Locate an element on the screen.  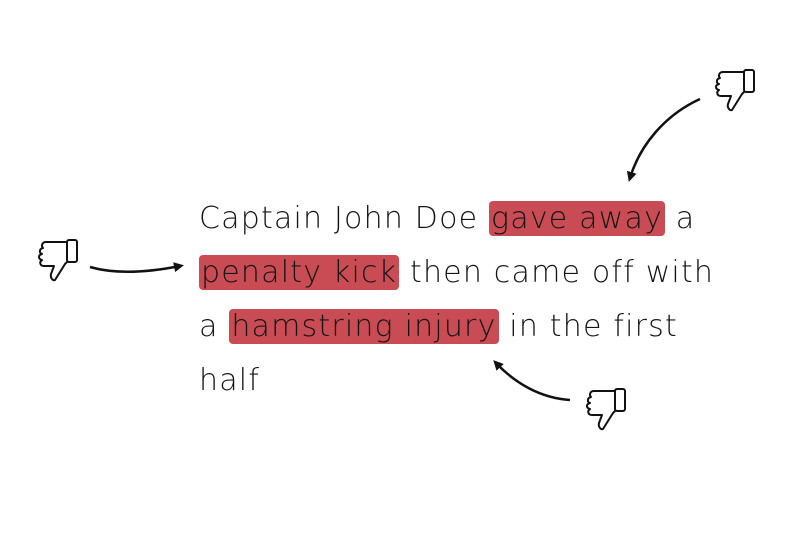
plain-text: then came off with is located at coordinates (557, 272).